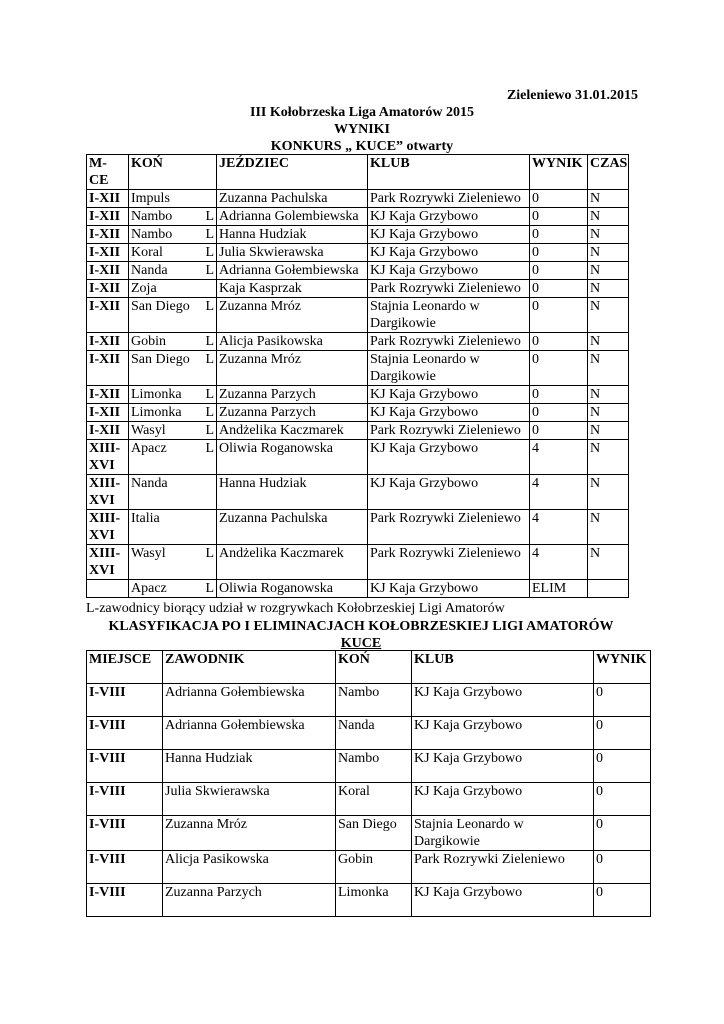  Describe the element at coordinates (292, 341) in the screenshot. I see `rider-cell: Alicja Pasikowska` at that location.